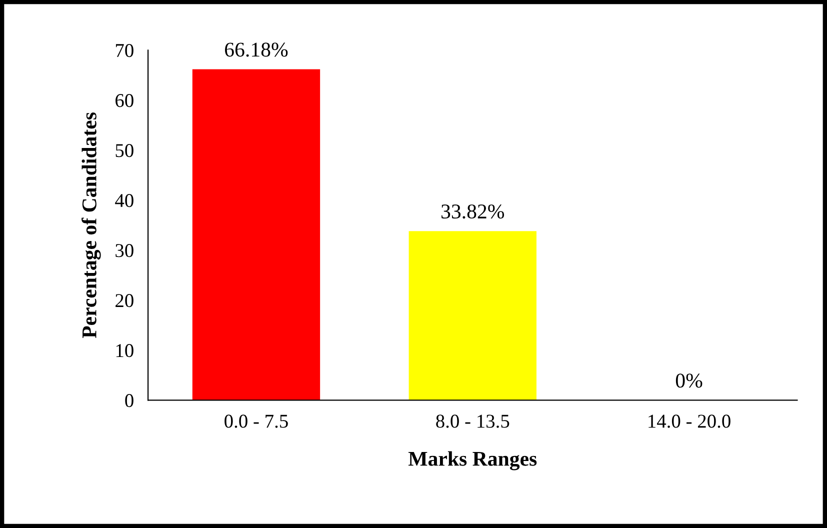 The width and height of the screenshot is (827, 528). What do you see at coordinates (689, 381) in the screenshot?
I see `data-label: 0%` at bounding box center [689, 381].